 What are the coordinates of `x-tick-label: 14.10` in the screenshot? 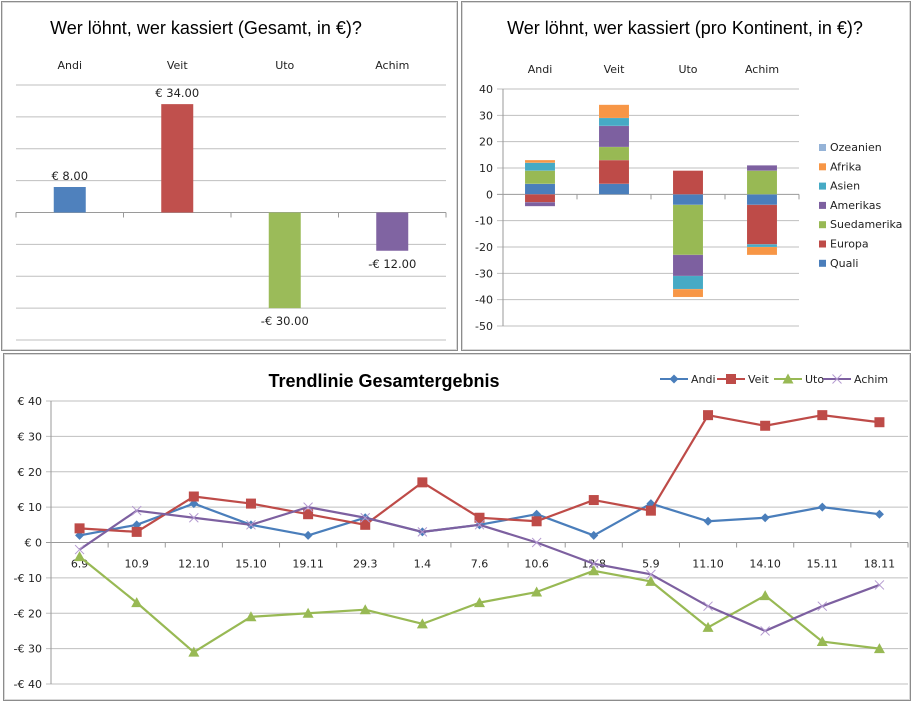 It's located at (765, 564).